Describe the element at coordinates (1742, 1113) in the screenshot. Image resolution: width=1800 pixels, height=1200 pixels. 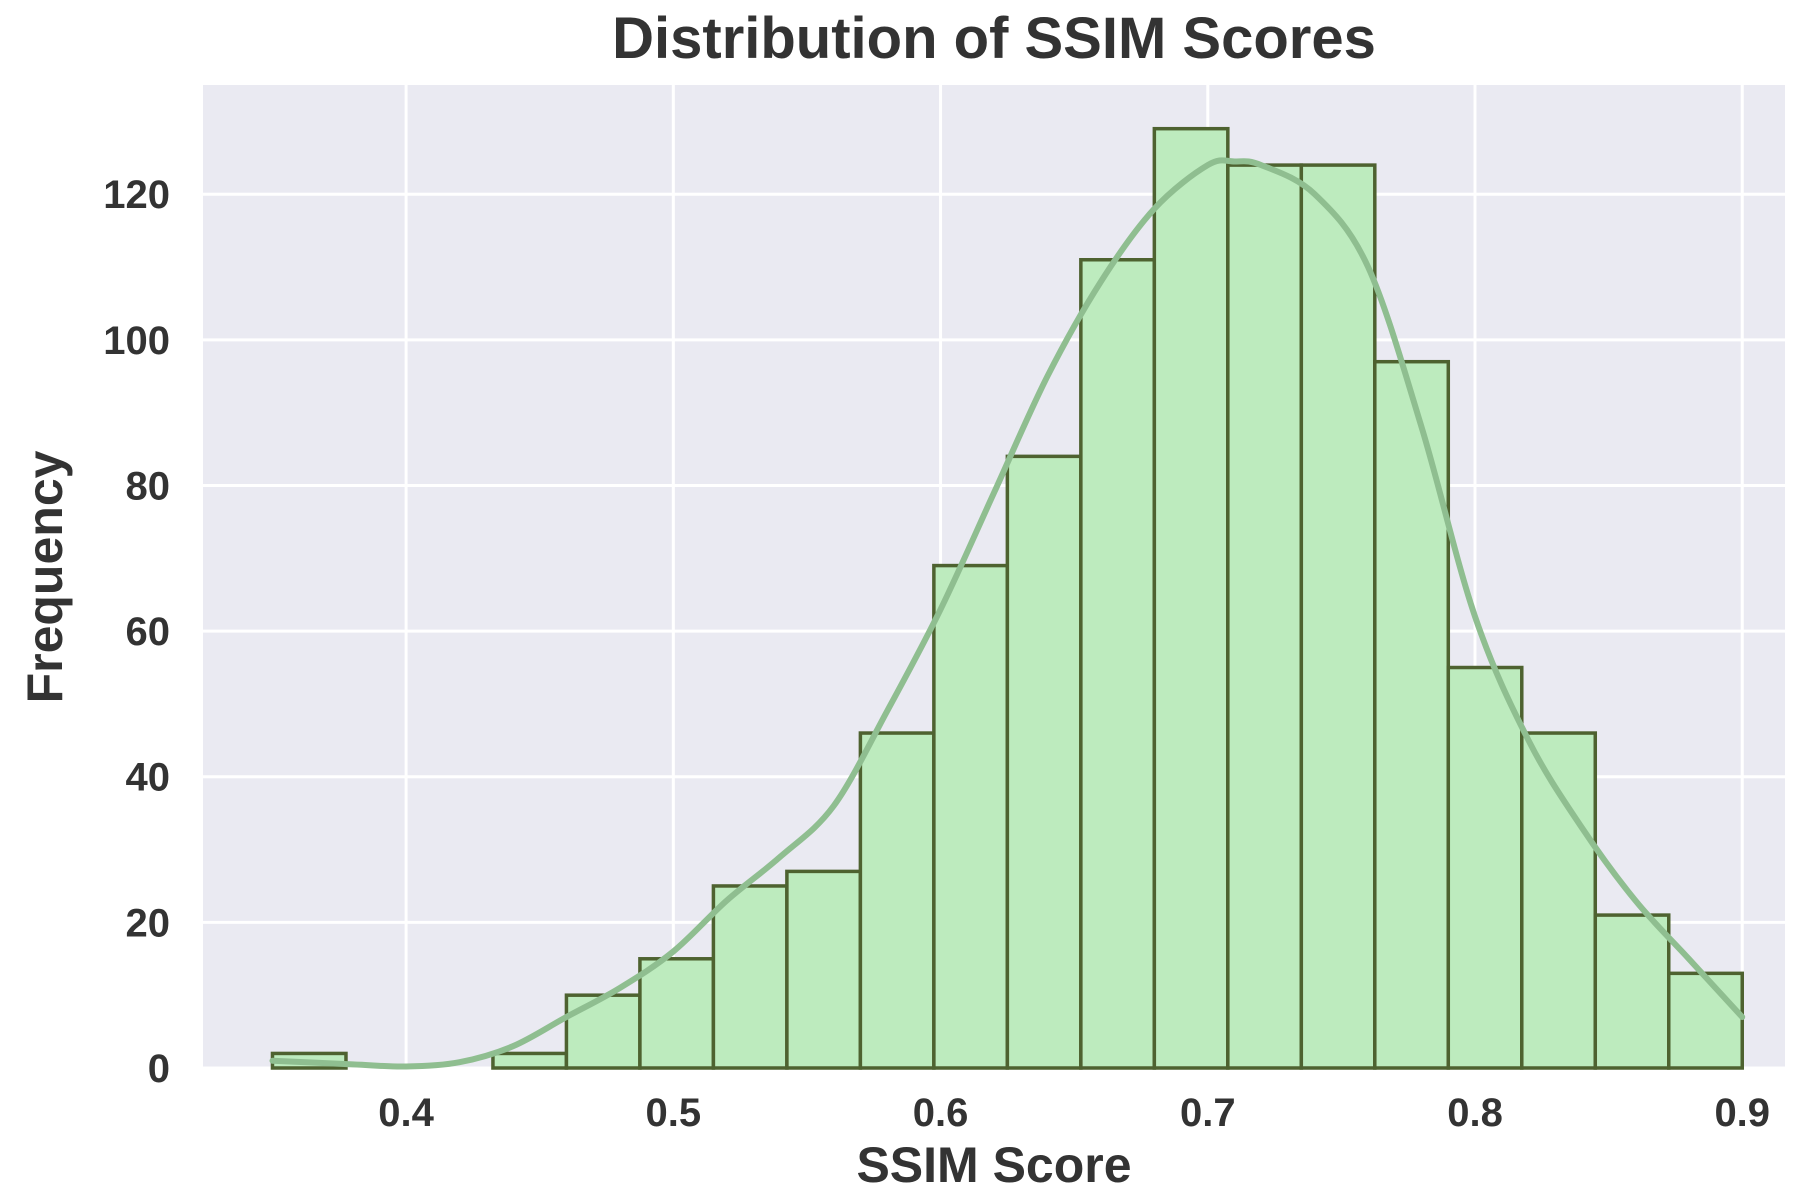
I see `x-tick-label: 0.9` at that location.